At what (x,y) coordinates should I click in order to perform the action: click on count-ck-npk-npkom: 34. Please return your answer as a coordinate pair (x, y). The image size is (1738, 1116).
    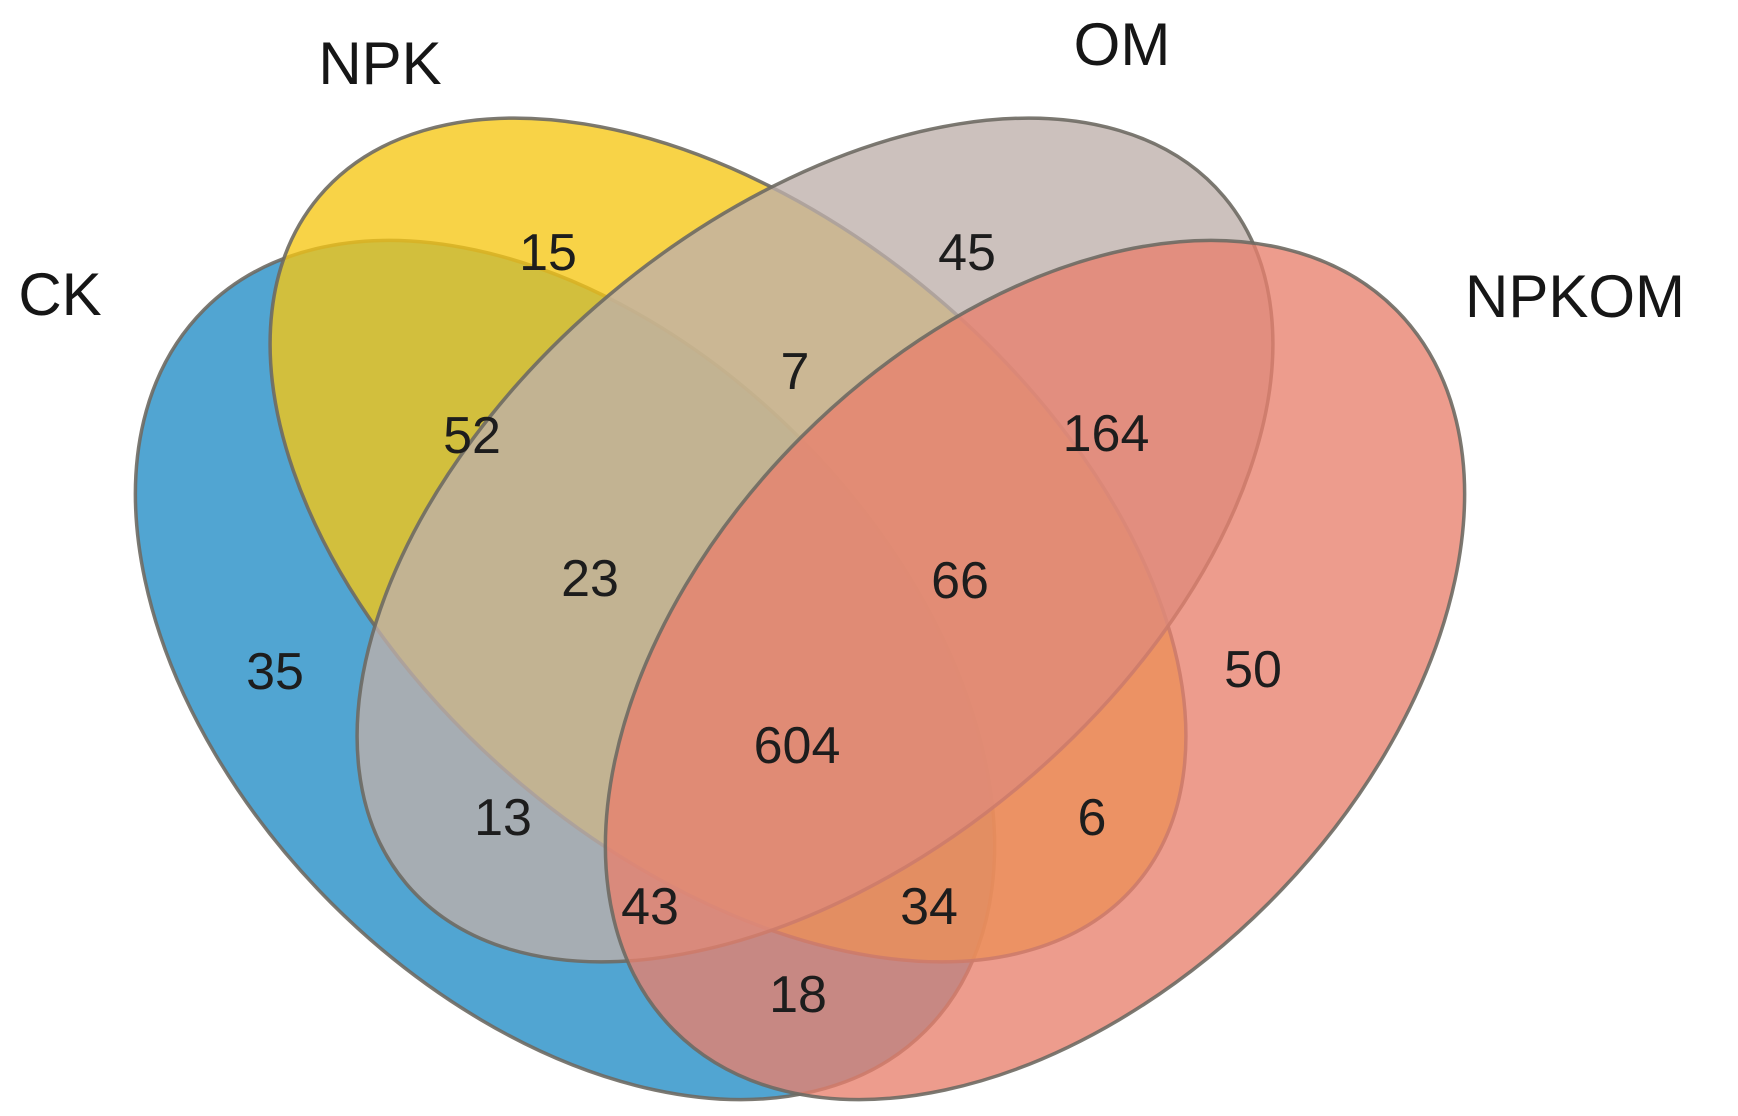
    Looking at the image, I should click on (929, 907).